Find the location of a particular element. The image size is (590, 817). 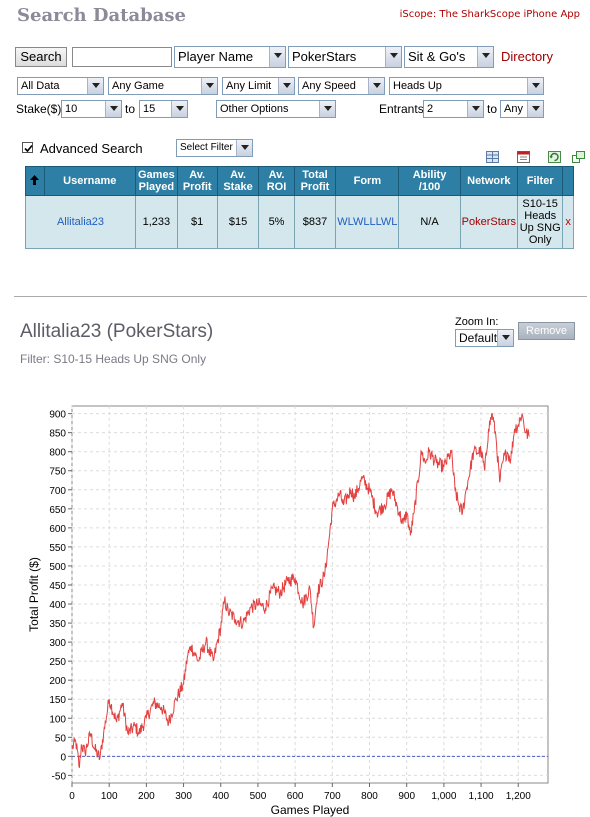

data-select: All Data is located at coordinates (60, 86).